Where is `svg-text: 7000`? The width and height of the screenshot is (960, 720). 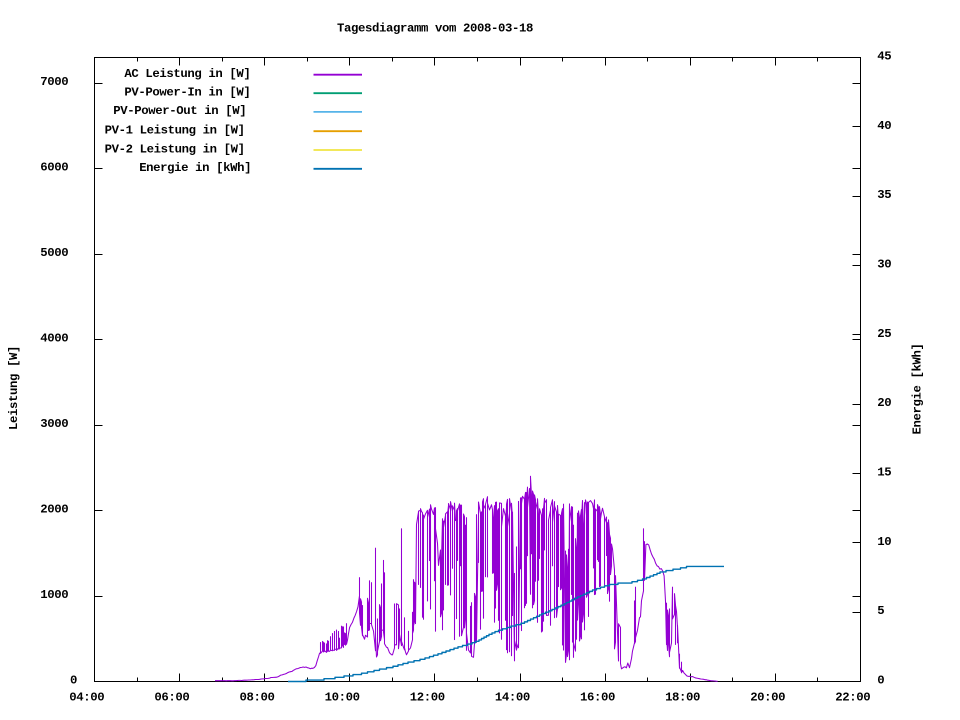 svg-text: 7000 is located at coordinates (54, 82).